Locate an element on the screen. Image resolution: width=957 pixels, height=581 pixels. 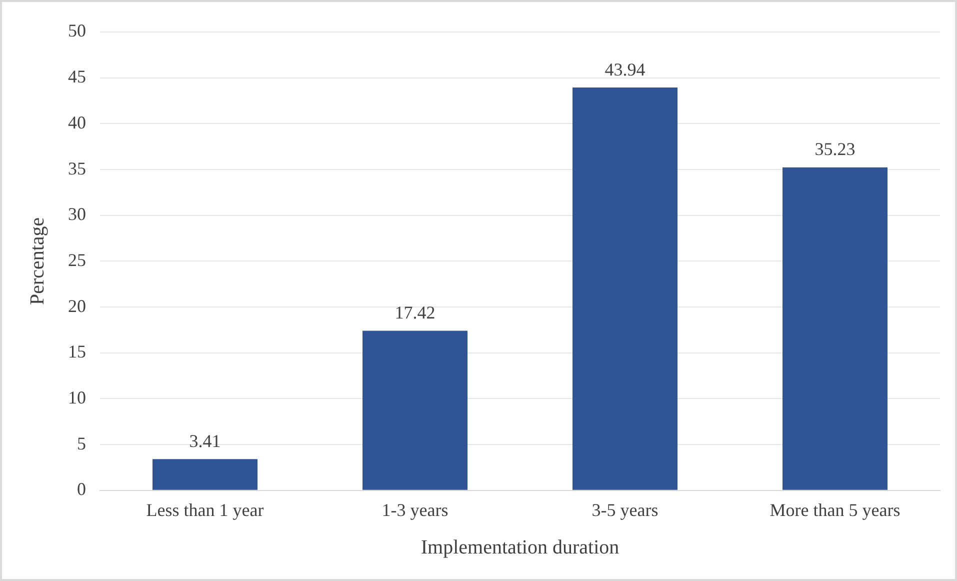
y-tick-label: 5 is located at coordinates (81, 443).